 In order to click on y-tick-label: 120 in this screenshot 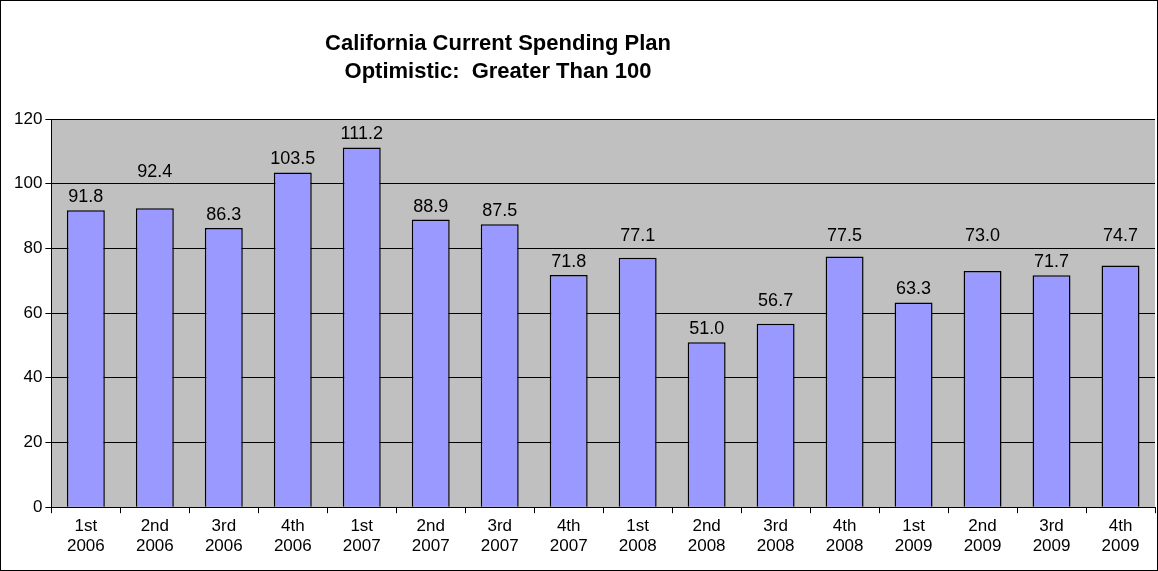, I will do `click(28, 118)`.